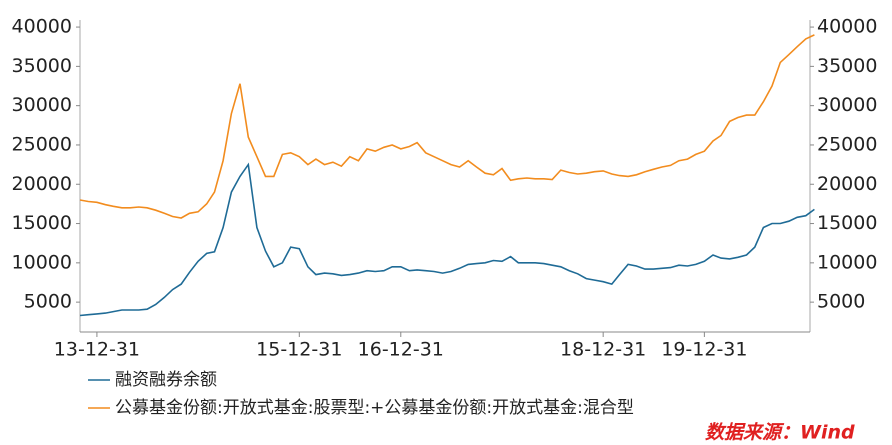 This screenshot has width=892, height=445. What do you see at coordinates (42, 184) in the screenshot?
I see `y-tick-label: 20000` at bounding box center [42, 184].